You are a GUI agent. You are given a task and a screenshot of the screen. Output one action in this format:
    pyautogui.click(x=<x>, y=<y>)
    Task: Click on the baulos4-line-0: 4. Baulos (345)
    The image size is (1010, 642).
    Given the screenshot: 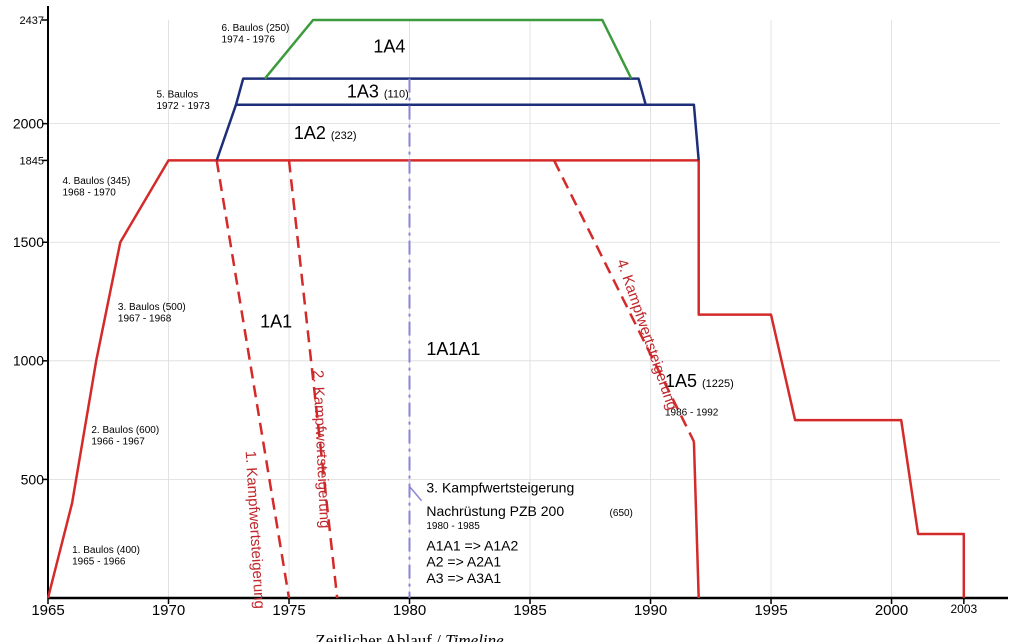 What is the action you would take?
    pyautogui.click(x=96, y=181)
    